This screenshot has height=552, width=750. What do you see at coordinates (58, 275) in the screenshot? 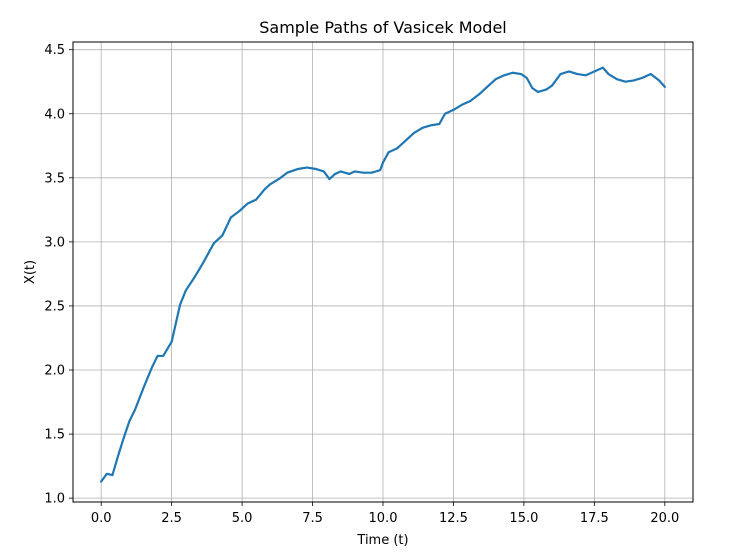
I see `y-axis-ticks: 1.0 1.5 2.0 2.5 3.0 3.5 4.0 4.5` at bounding box center [58, 275].